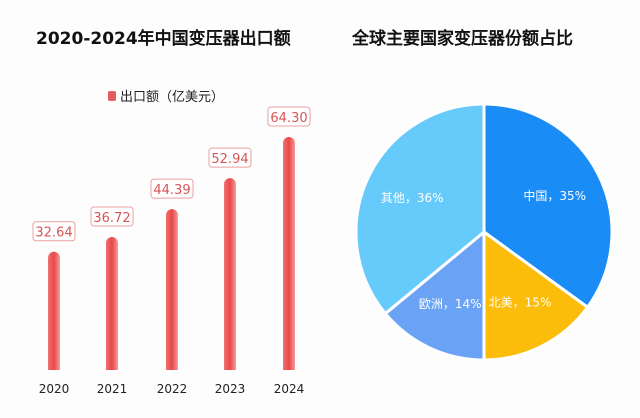 Image resolution: width=640 pixels, height=418 pixels. What do you see at coordinates (112, 95) in the screenshot?
I see `legend-swatch` at bounding box center [112, 95].